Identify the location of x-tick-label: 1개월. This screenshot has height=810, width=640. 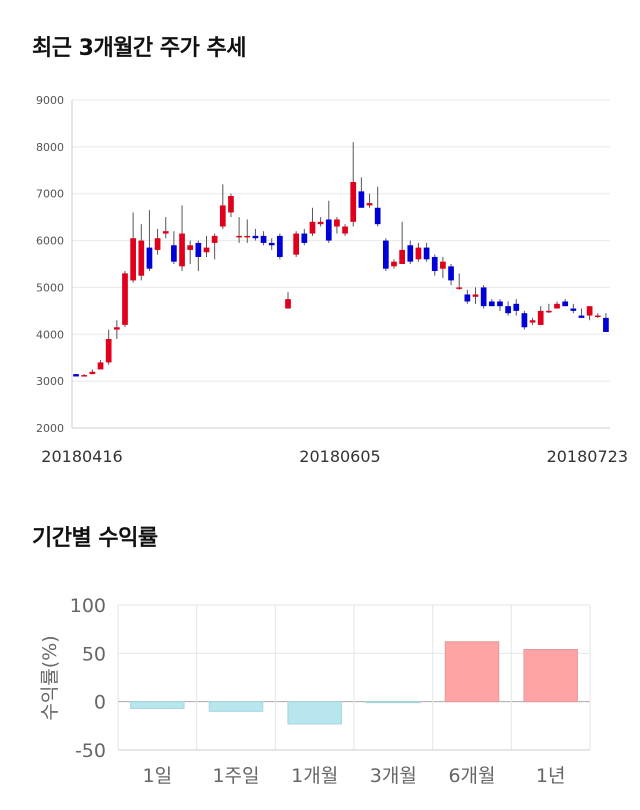
(314, 776).